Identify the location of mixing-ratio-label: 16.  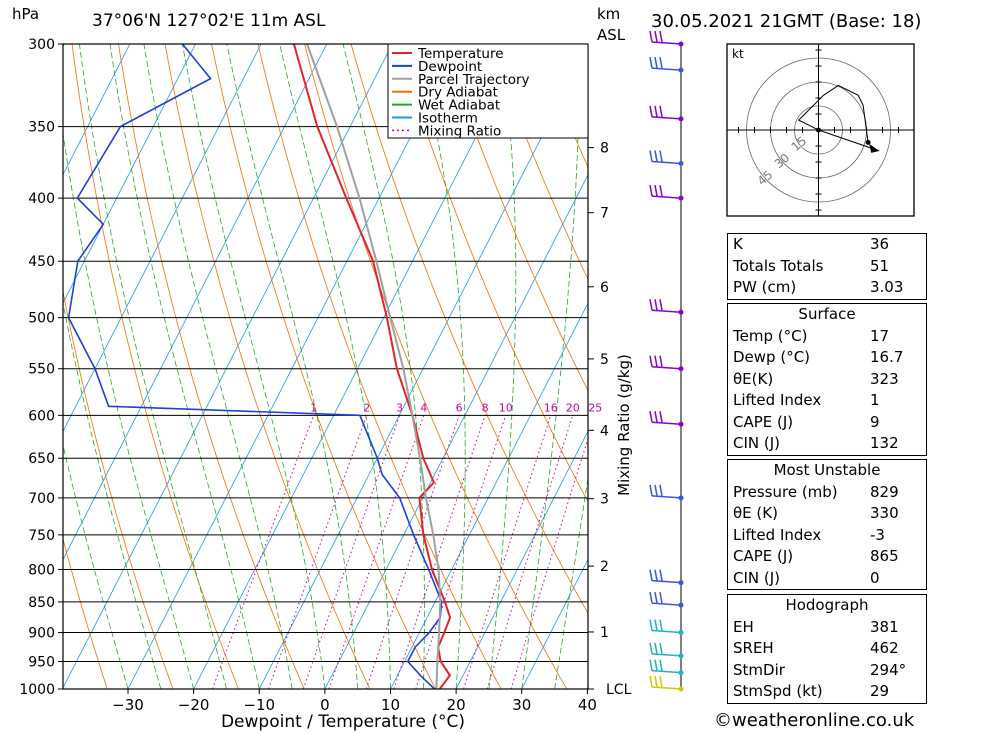
(551, 407).